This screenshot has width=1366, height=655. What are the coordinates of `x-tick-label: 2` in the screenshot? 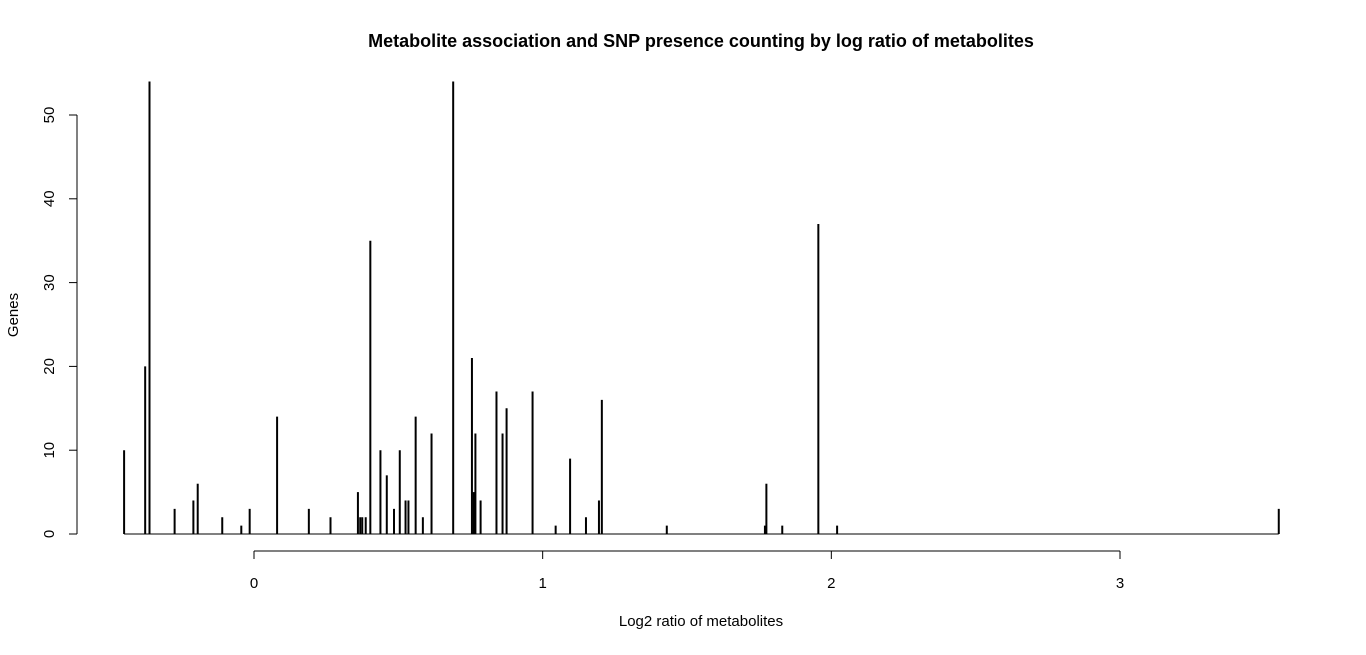 It's located at (831, 583).